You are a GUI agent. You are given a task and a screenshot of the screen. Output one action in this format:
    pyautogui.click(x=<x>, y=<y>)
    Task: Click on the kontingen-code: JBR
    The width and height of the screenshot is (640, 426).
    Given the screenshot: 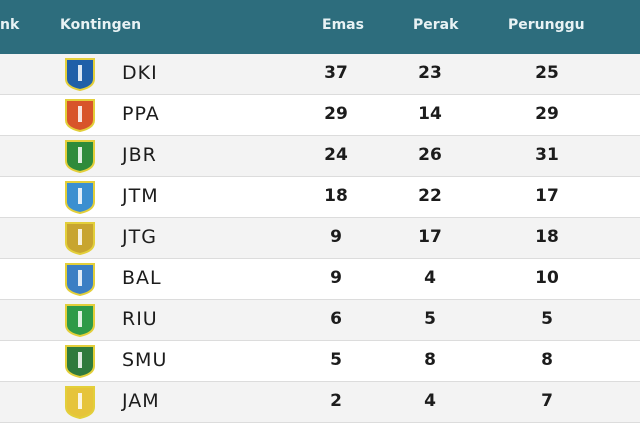 What is the action you would take?
    pyautogui.click(x=139, y=155)
    